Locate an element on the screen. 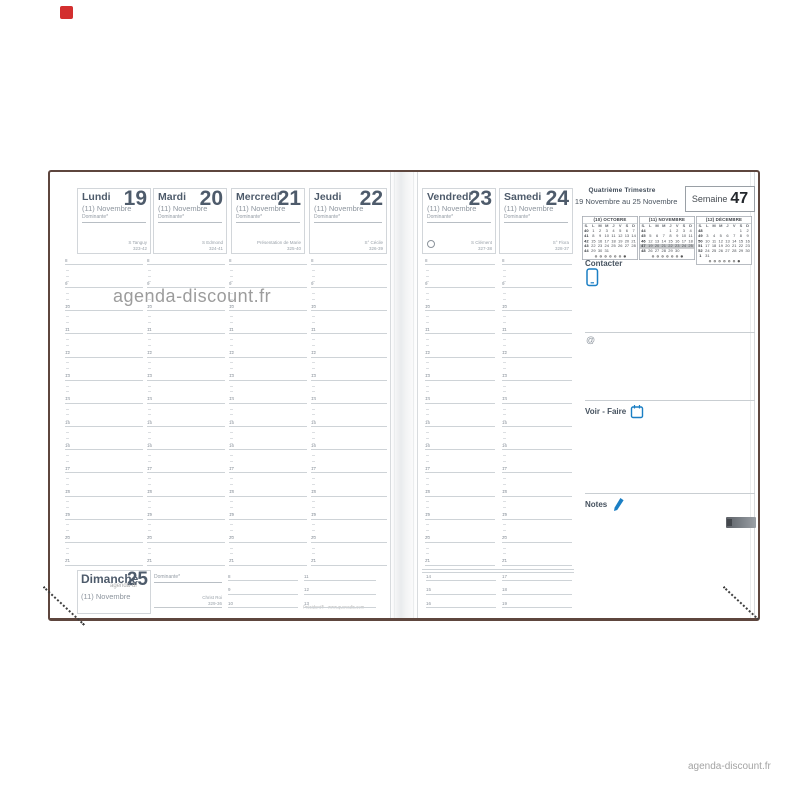 The width and height of the screenshot is (800, 800). hour-label: 15 is located at coordinates (68, 422).